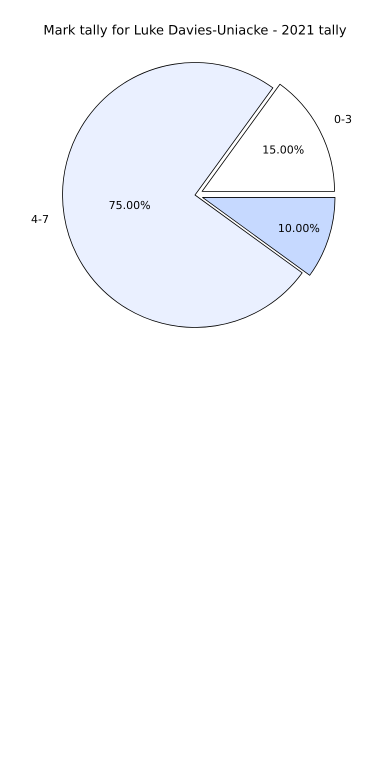 This screenshot has width=390, height=780. What do you see at coordinates (129, 205) in the screenshot?
I see `data-label: 75.00%` at bounding box center [129, 205].